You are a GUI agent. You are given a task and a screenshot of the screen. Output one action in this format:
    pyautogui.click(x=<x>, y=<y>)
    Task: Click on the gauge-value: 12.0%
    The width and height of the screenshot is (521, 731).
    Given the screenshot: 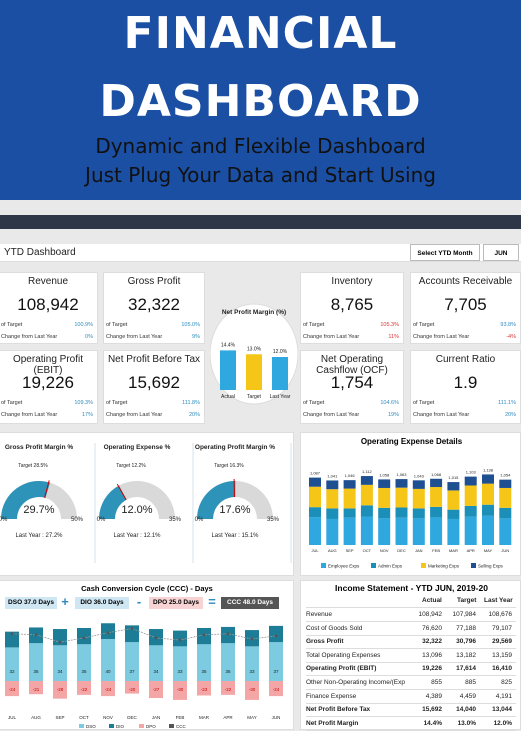 What is the action you would take?
    pyautogui.click(x=136, y=510)
    